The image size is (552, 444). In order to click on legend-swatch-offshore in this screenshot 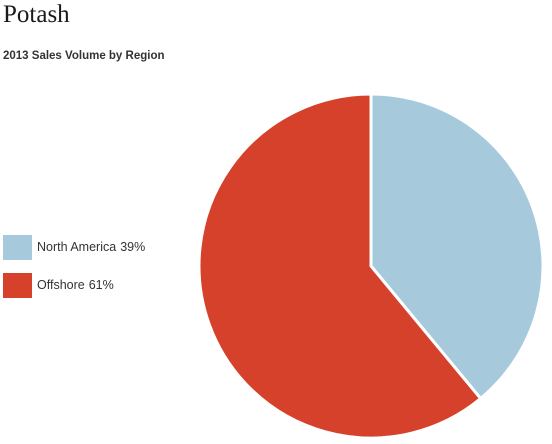, I will do `click(17, 285)`.